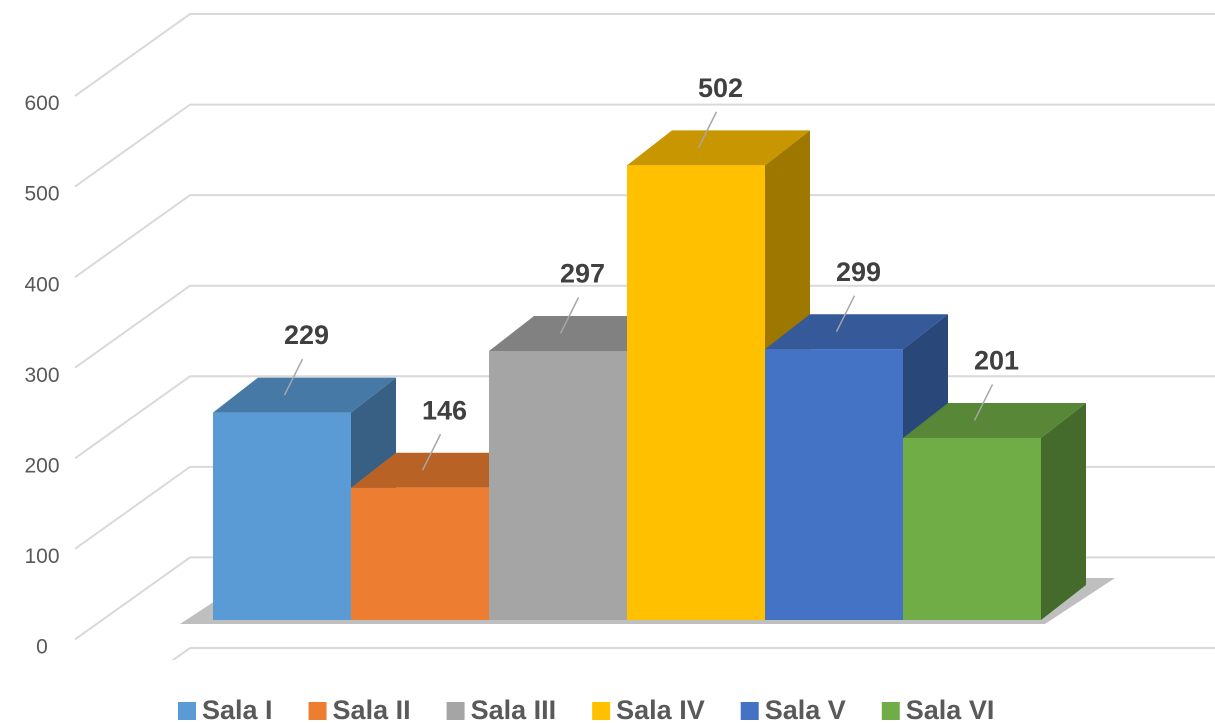  What do you see at coordinates (996, 361) in the screenshot?
I see `value-label: 201` at bounding box center [996, 361].